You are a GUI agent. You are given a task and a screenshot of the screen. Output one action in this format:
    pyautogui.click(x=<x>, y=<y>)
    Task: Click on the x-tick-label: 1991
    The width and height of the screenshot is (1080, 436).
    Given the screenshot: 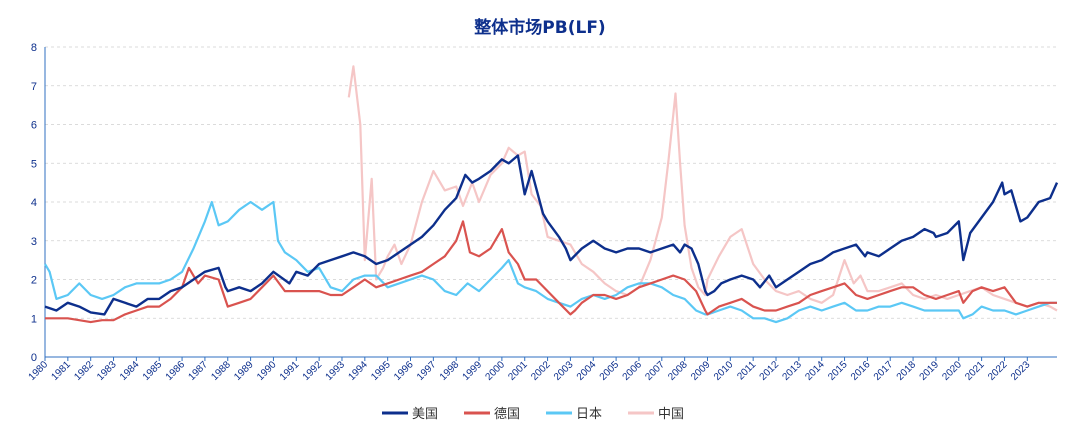 What is the action you would take?
    pyautogui.click(x=290, y=371)
    